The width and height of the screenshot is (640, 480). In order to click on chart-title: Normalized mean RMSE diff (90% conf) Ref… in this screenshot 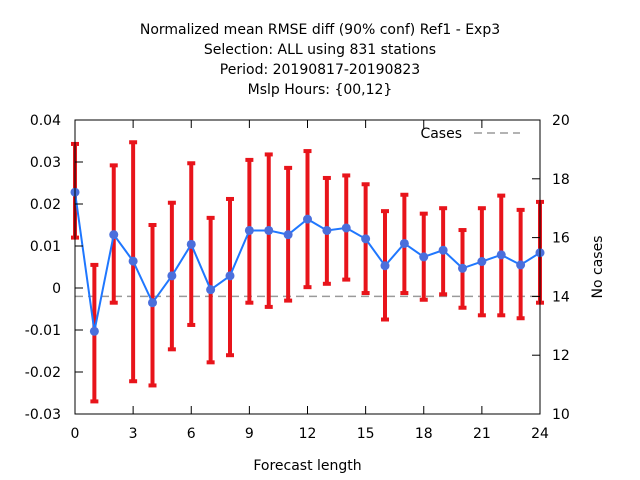, I will do `click(320, 60)`.